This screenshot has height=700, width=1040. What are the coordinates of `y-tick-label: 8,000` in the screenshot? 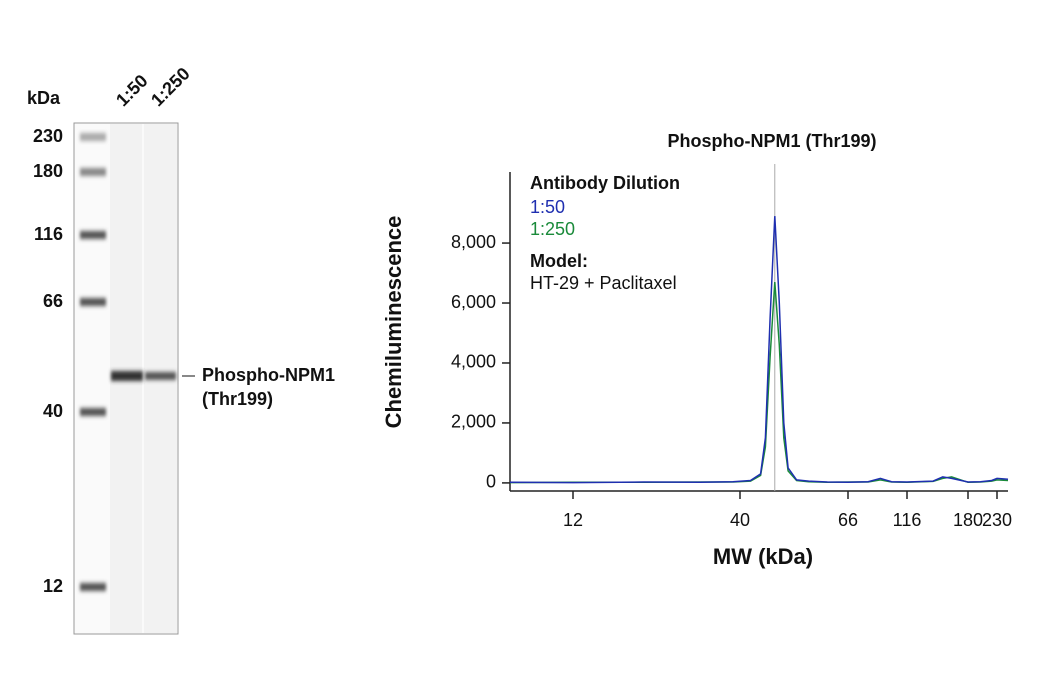 It's located at (473, 242).